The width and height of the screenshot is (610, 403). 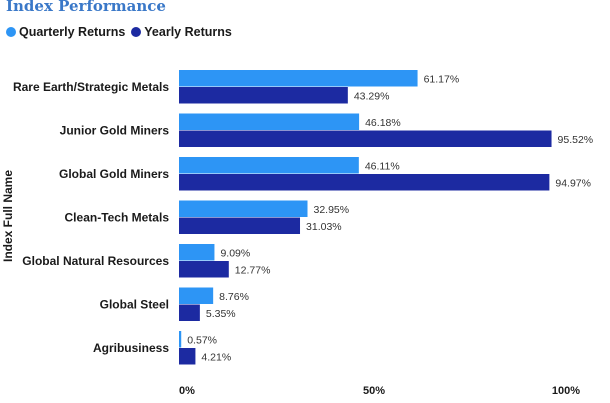 What do you see at coordinates (234, 297) in the screenshot?
I see `data-label-quarterly: 8.76%` at bounding box center [234, 297].